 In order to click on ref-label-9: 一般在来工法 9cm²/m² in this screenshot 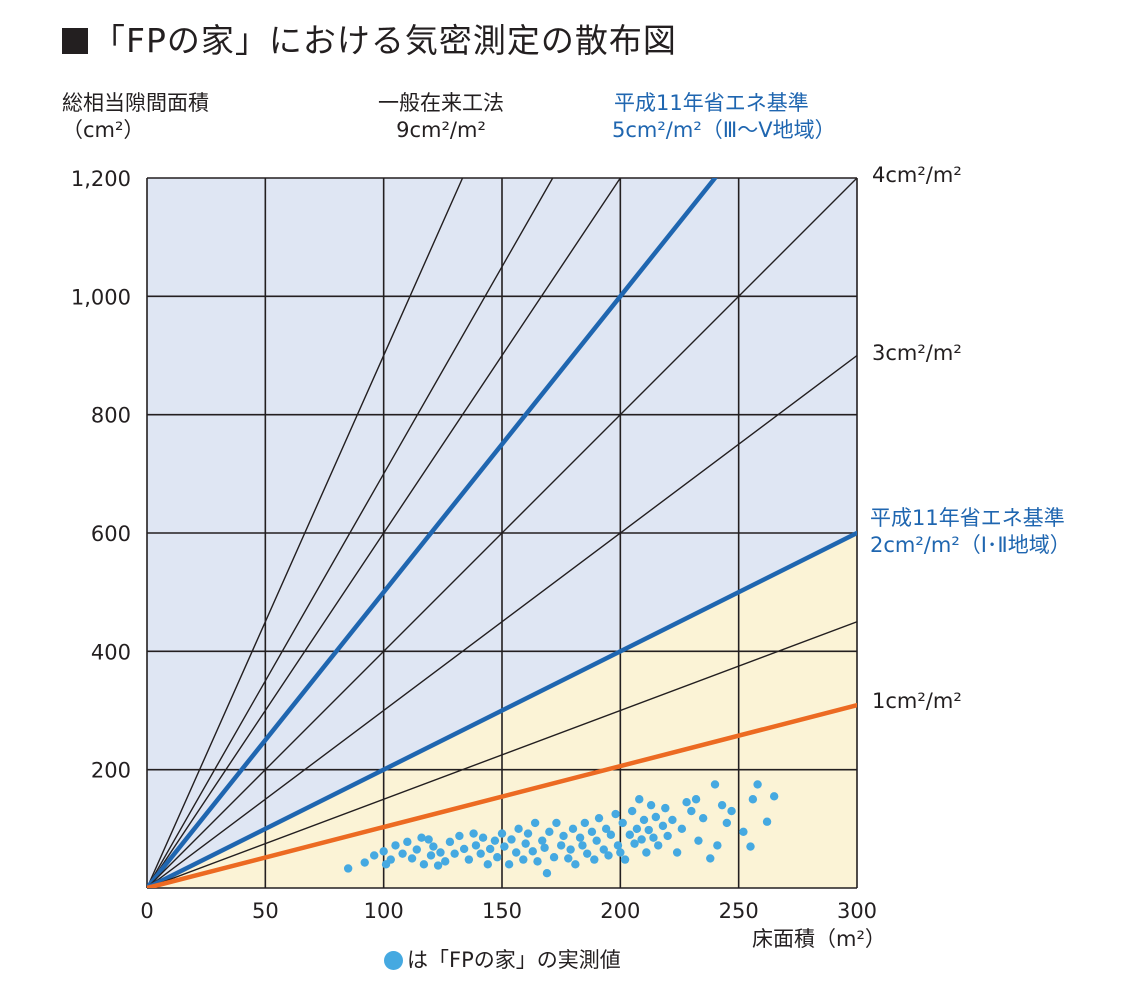, I will do `click(441, 117)`.